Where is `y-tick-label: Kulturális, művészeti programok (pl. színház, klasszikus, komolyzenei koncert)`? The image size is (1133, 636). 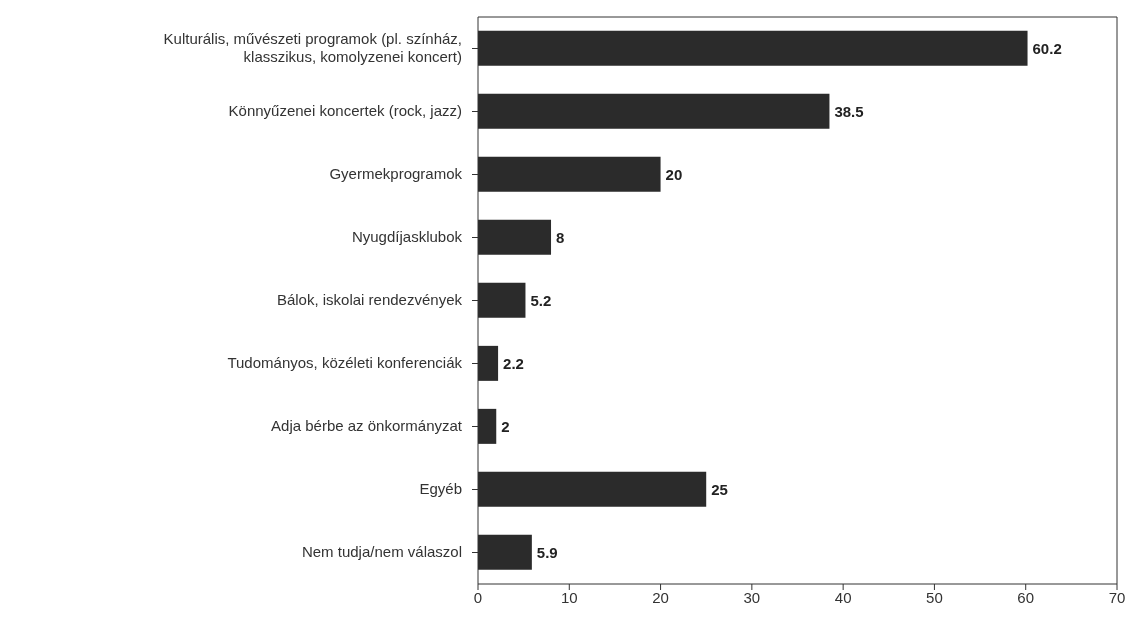 y-tick-label: Kulturális, művészeti programok (pl. színház, klasszikus, komolyzenei koncert) is located at coordinates (312, 47).